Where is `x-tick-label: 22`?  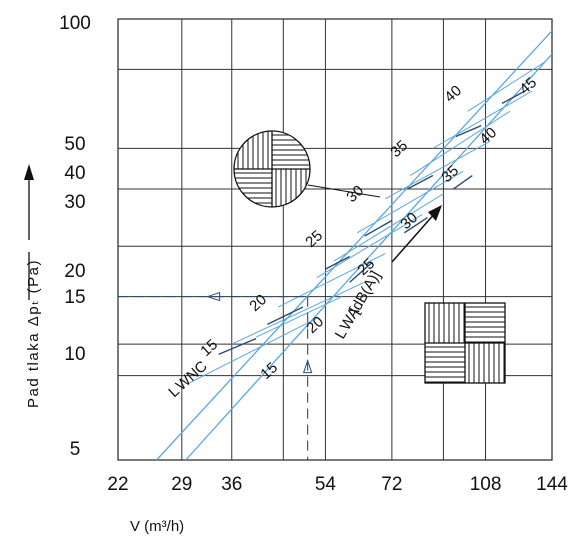 x-tick-label: 22 is located at coordinates (117, 484).